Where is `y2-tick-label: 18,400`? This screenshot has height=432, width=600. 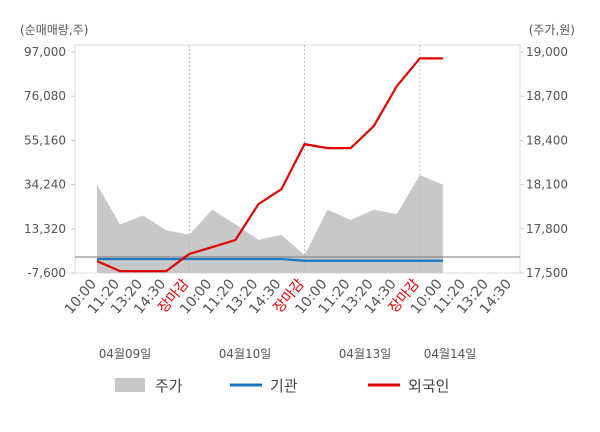 y2-tick-label: 18,400 is located at coordinates (547, 140).